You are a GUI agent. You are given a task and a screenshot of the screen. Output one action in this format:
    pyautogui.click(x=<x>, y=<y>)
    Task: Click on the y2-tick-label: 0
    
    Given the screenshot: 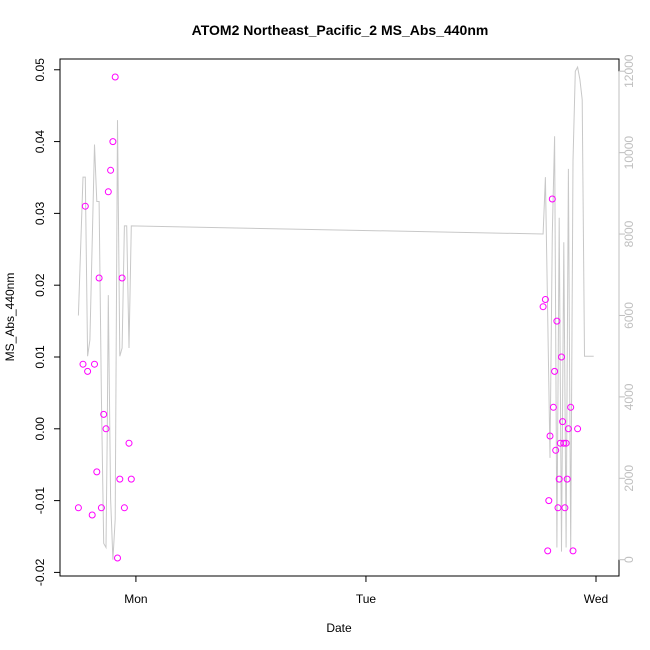 What is the action you would take?
    pyautogui.click(x=629, y=559)
    